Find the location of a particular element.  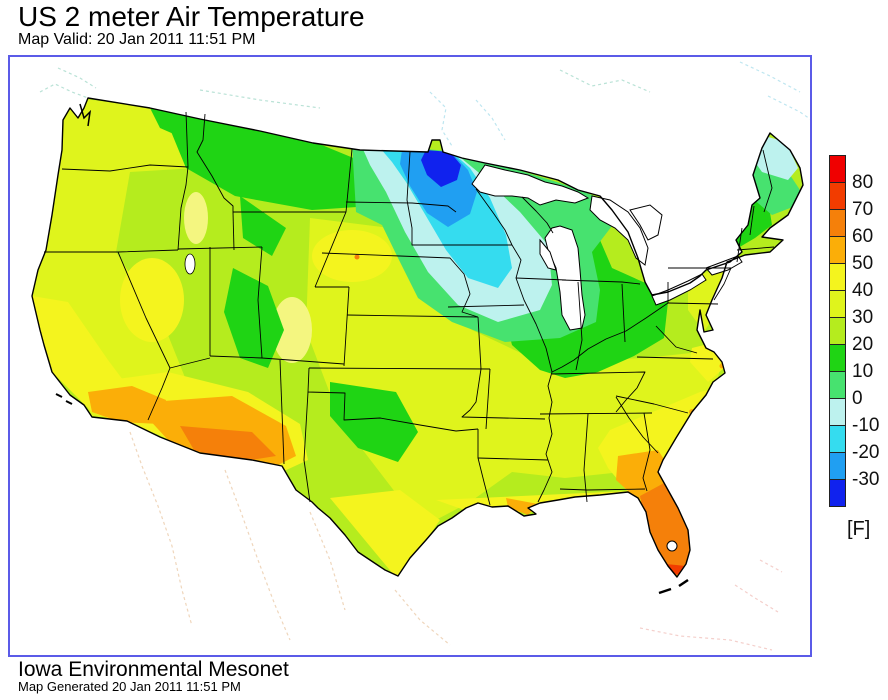

page-title: US 2 meter Air Temperature is located at coordinates (191, 16).